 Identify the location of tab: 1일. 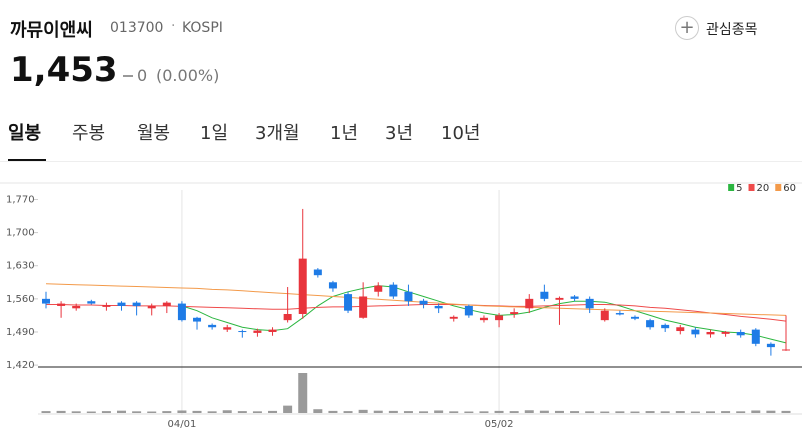
(214, 133).